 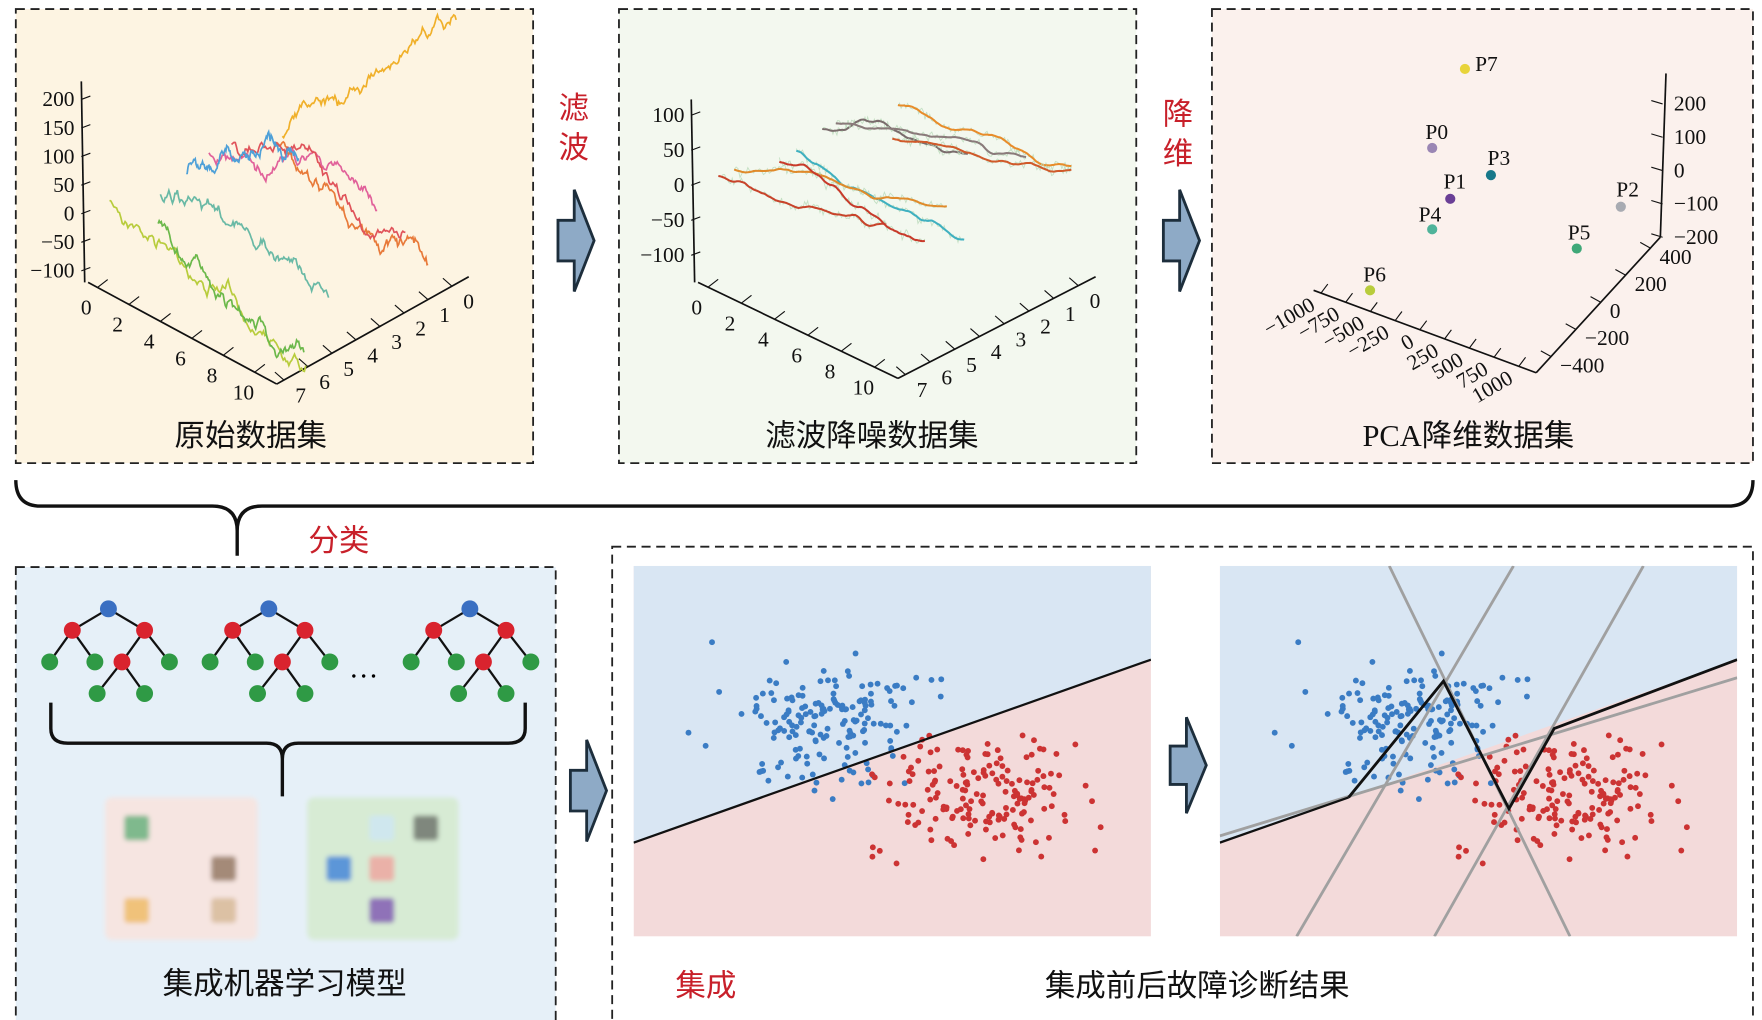 I want to click on pca-point-label: P5, so click(x=1579, y=232).